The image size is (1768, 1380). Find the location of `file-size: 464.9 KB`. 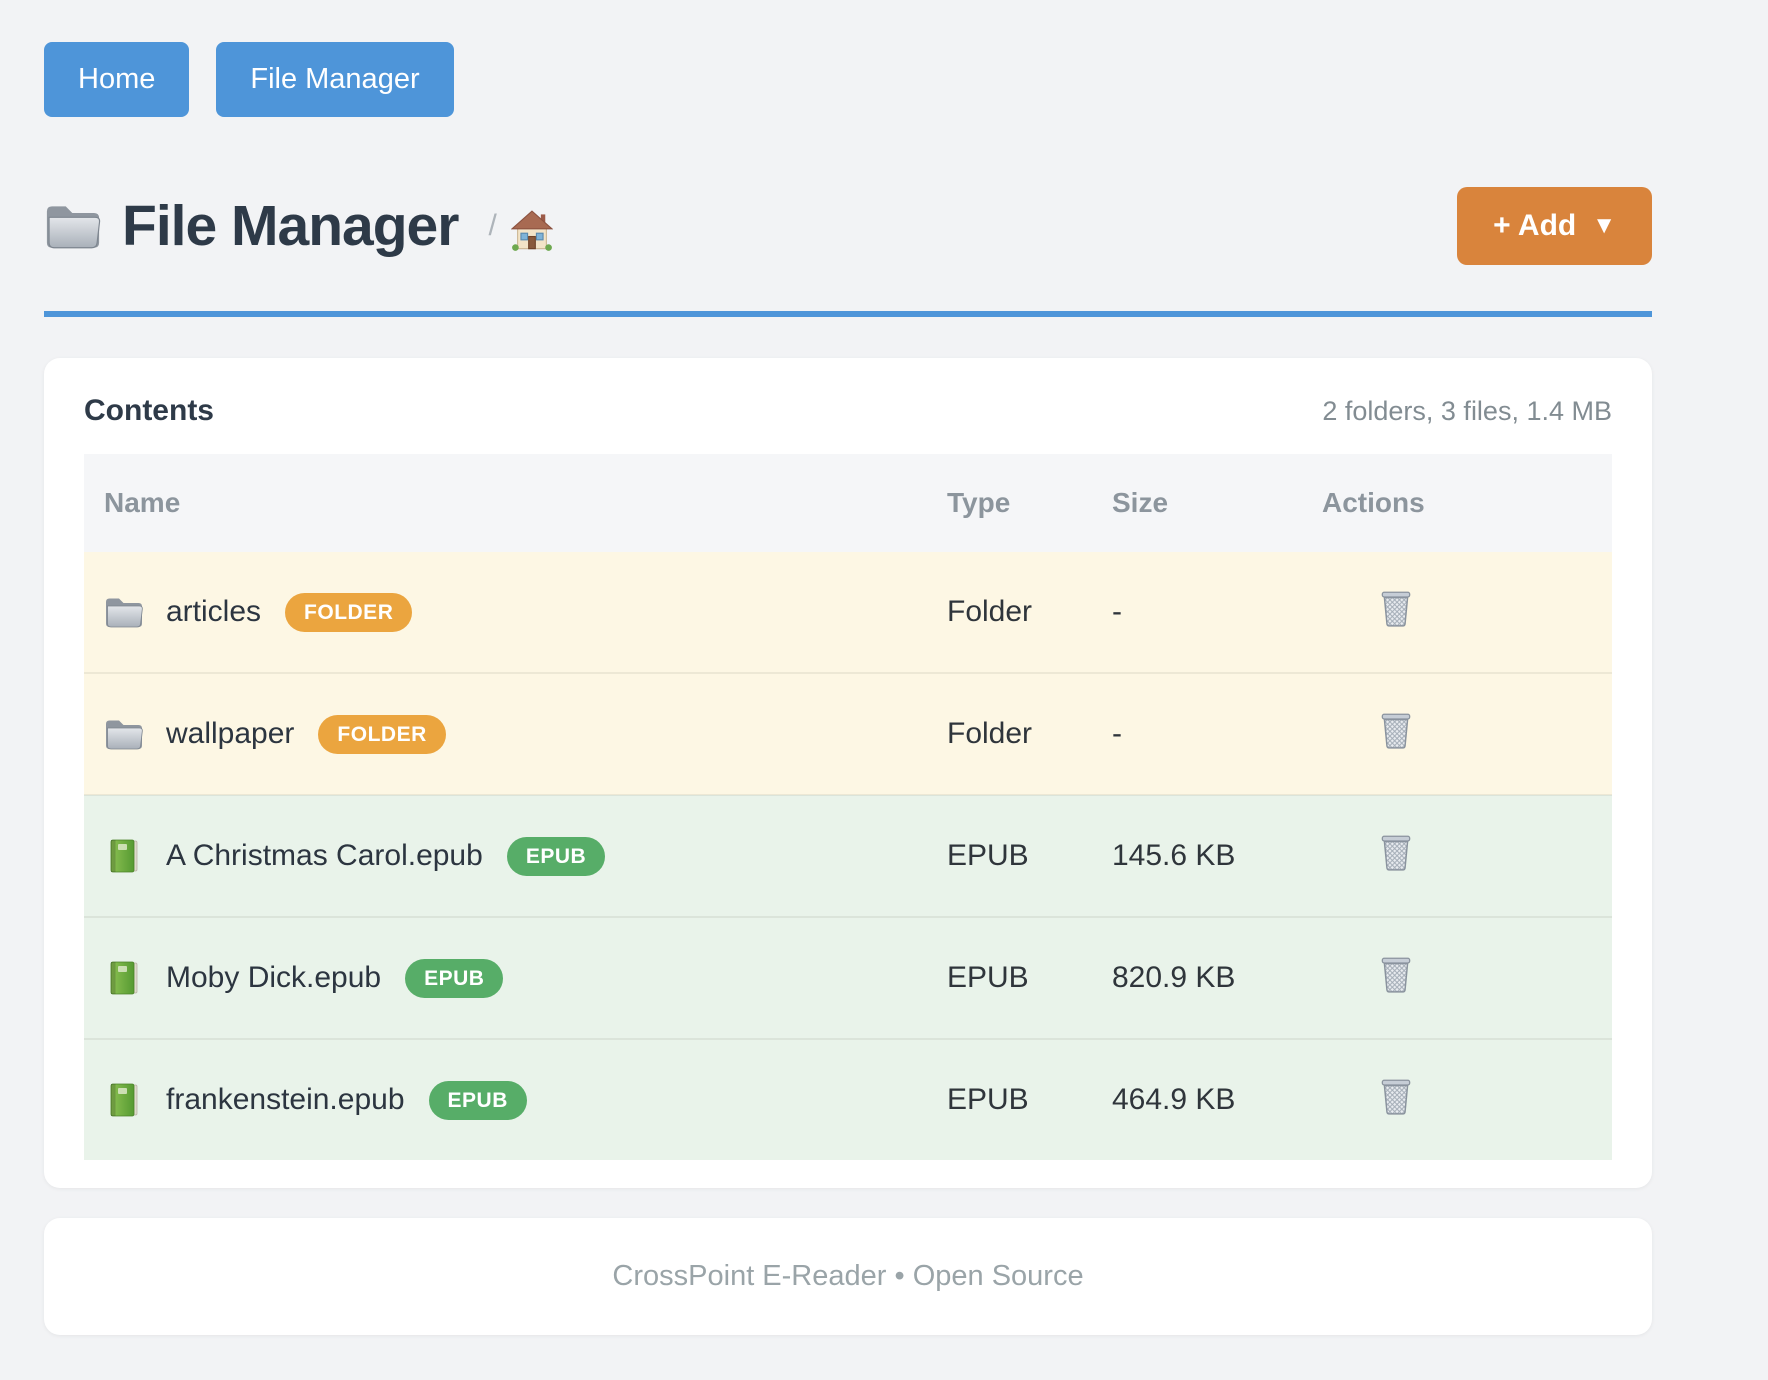

file-size: 464.9 KB is located at coordinates (1207, 1099).